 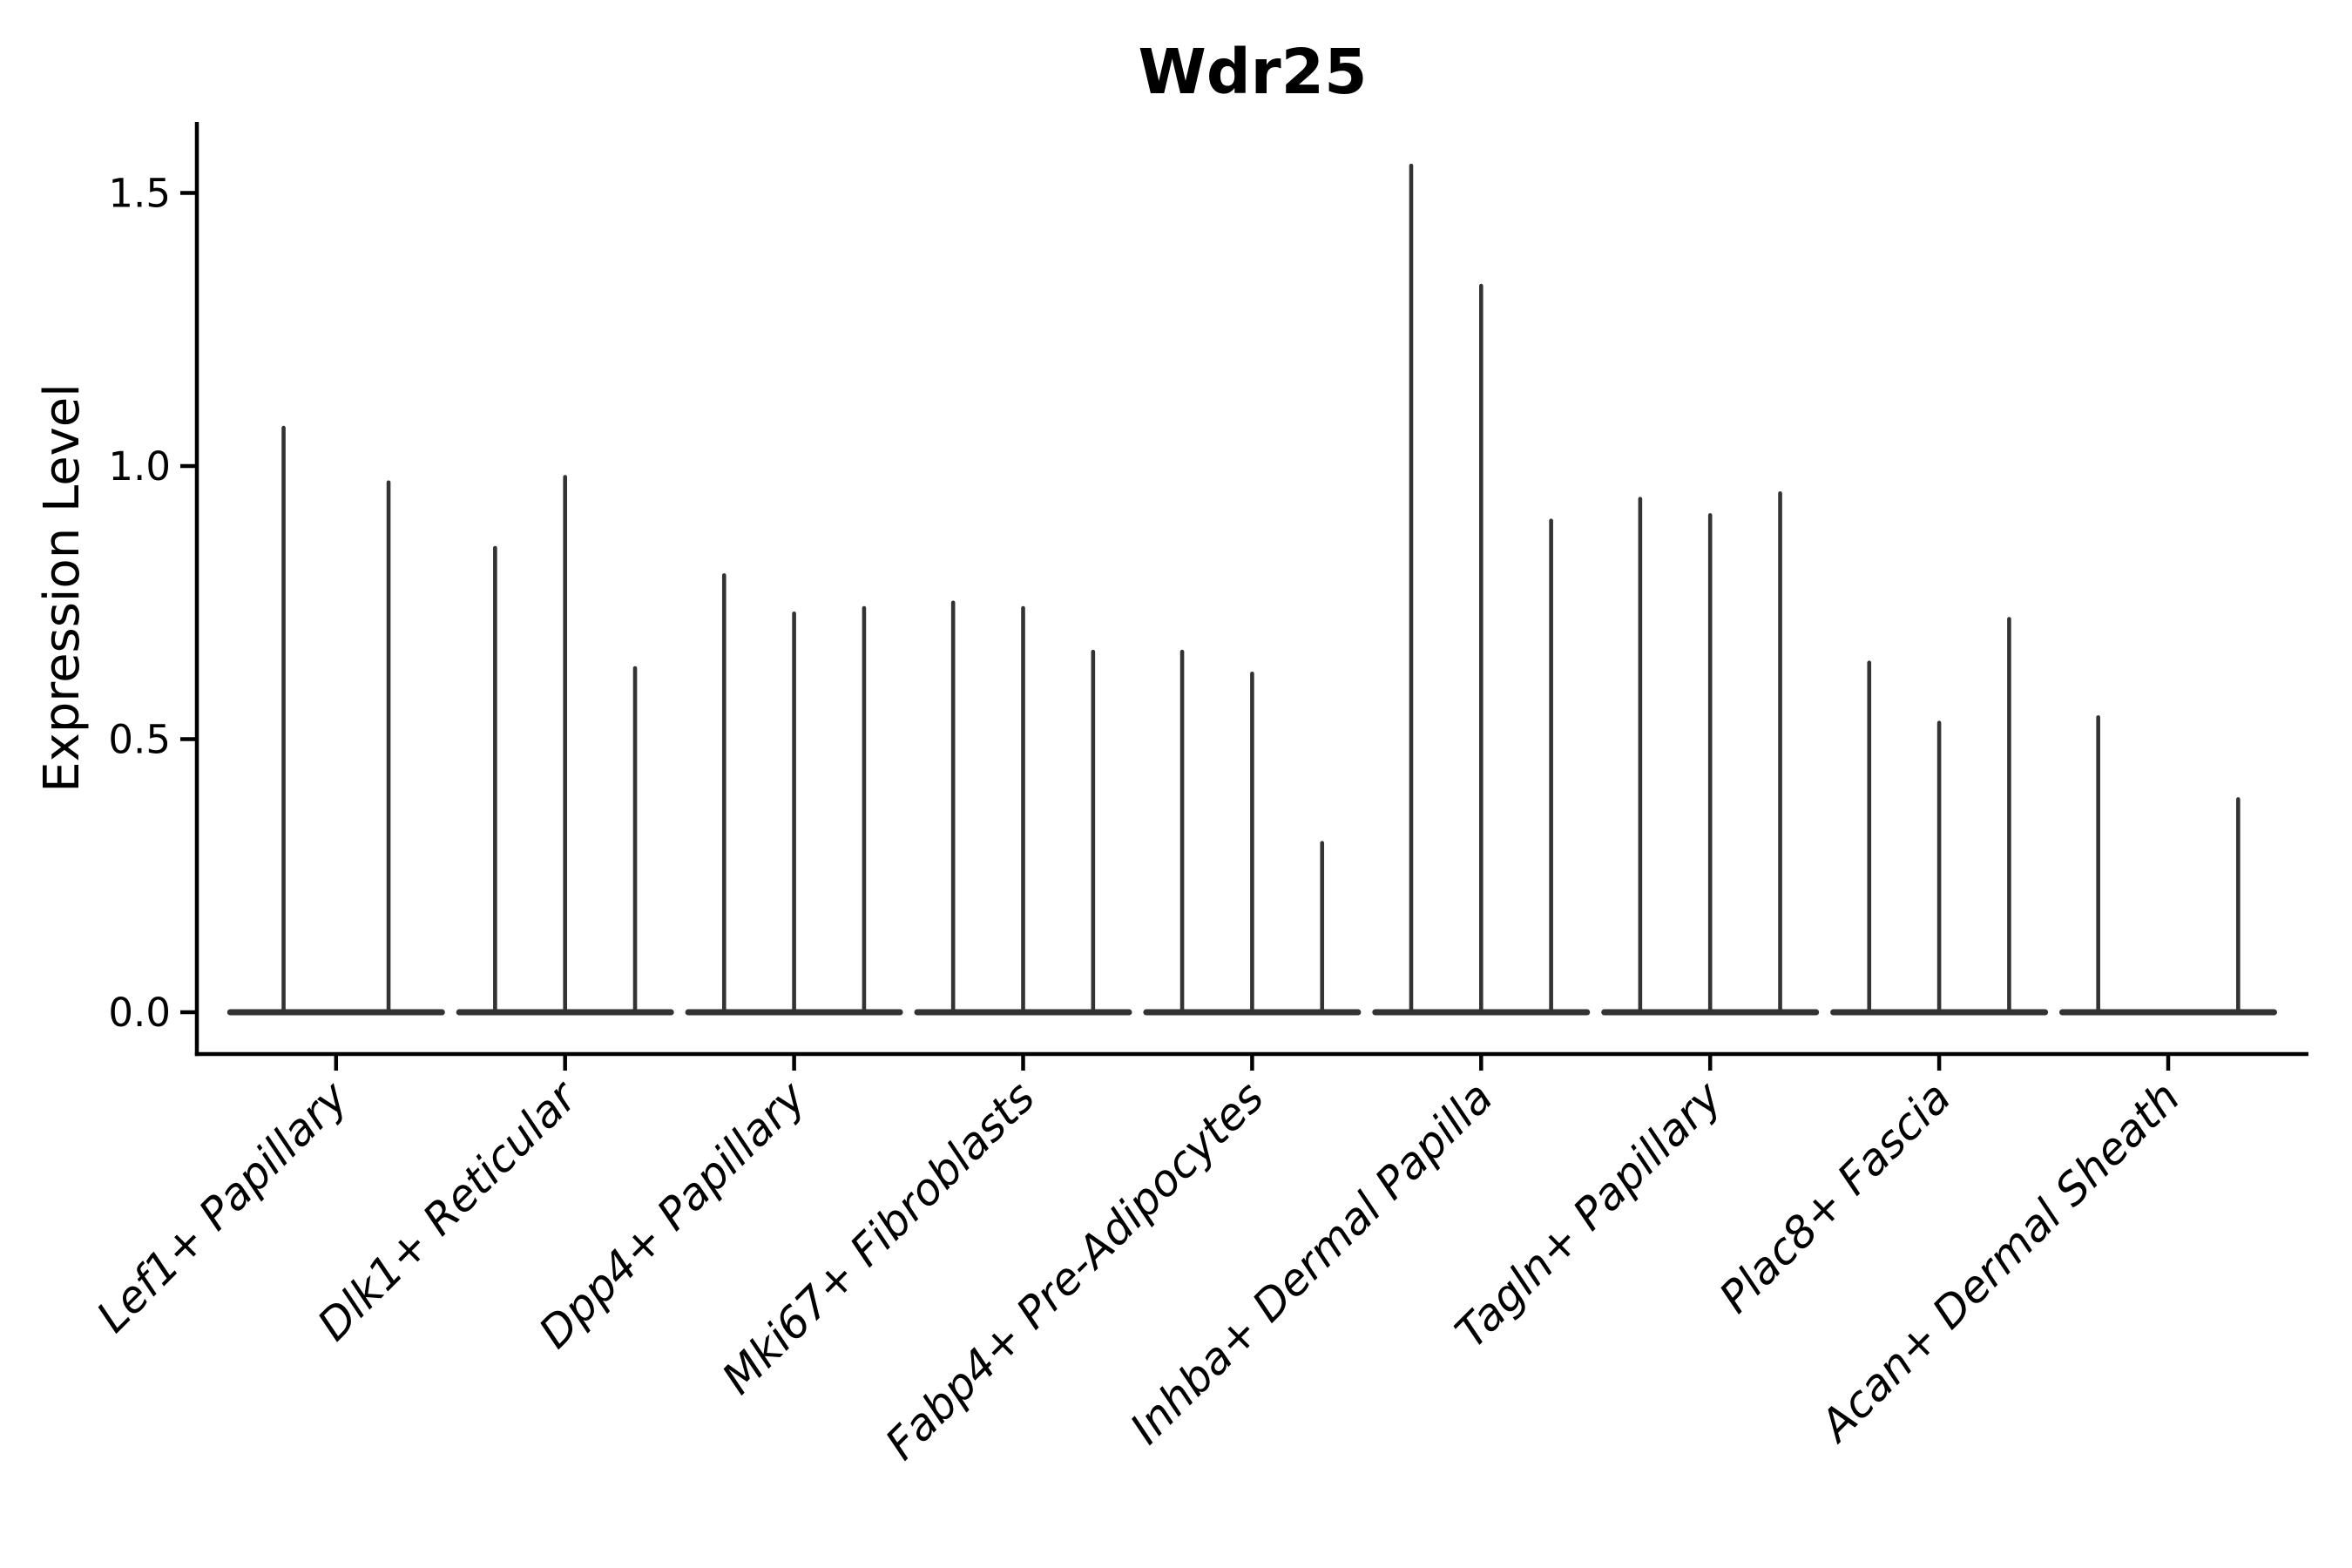 What do you see at coordinates (1253, 72) in the screenshot?
I see `chart-title: Wdr25` at bounding box center [1253, 72].